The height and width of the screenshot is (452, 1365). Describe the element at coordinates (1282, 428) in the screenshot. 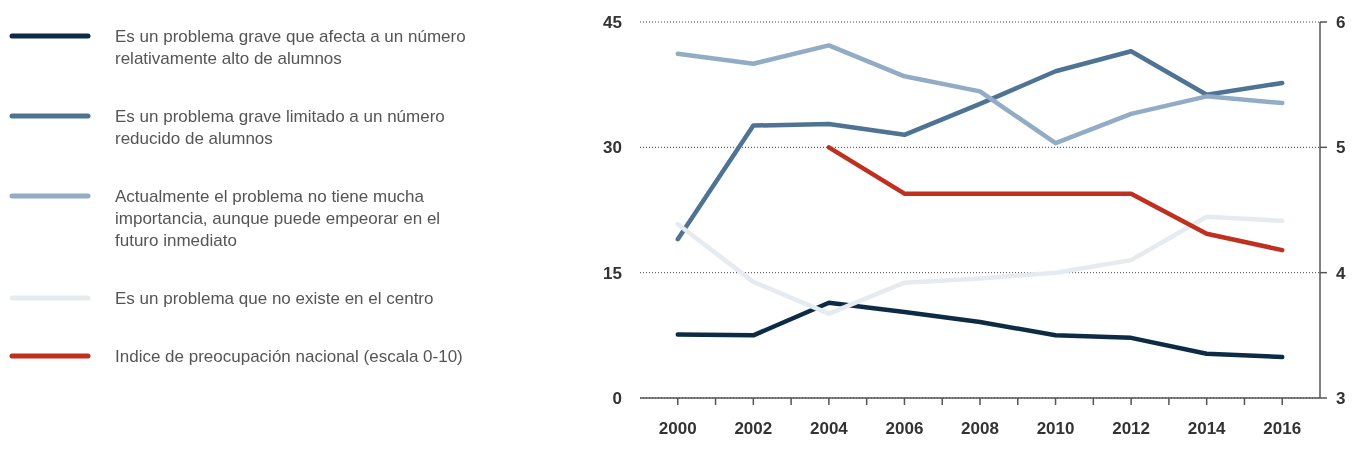

I see `x-tick-label: 2016` at that location.